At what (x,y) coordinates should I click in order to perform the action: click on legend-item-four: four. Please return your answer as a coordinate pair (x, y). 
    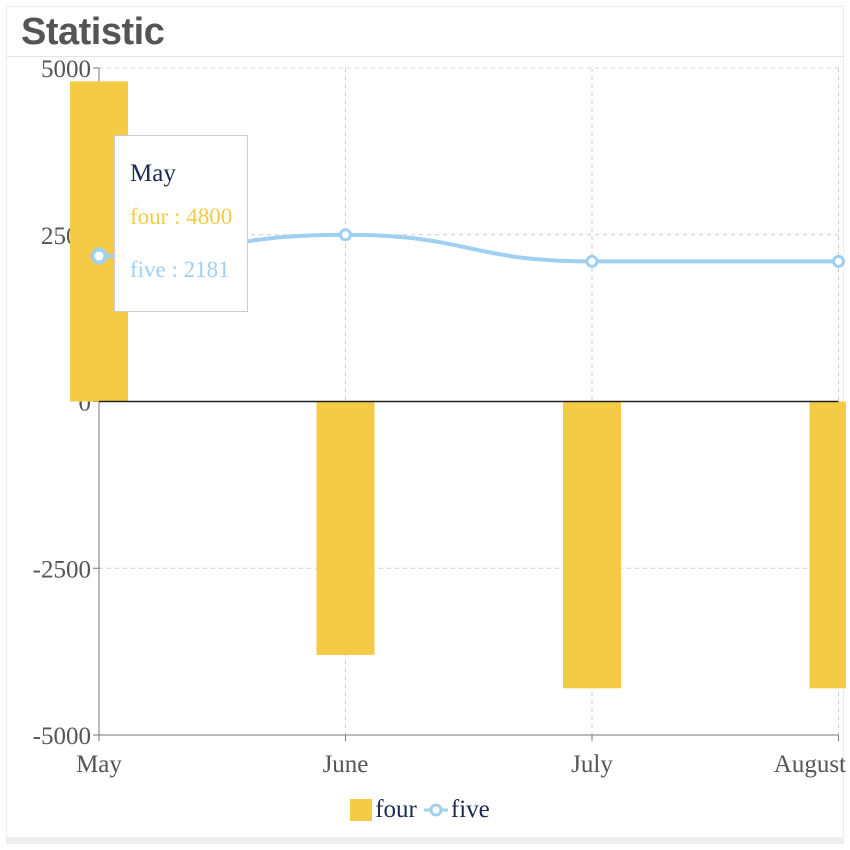
    Looking at the image, I should click on (383, 810).